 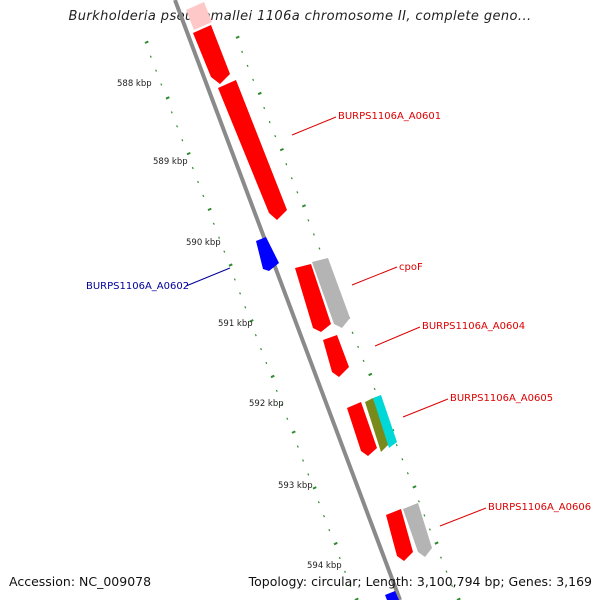 I want to click on gene-faded-top, so click(x=199, y=16).